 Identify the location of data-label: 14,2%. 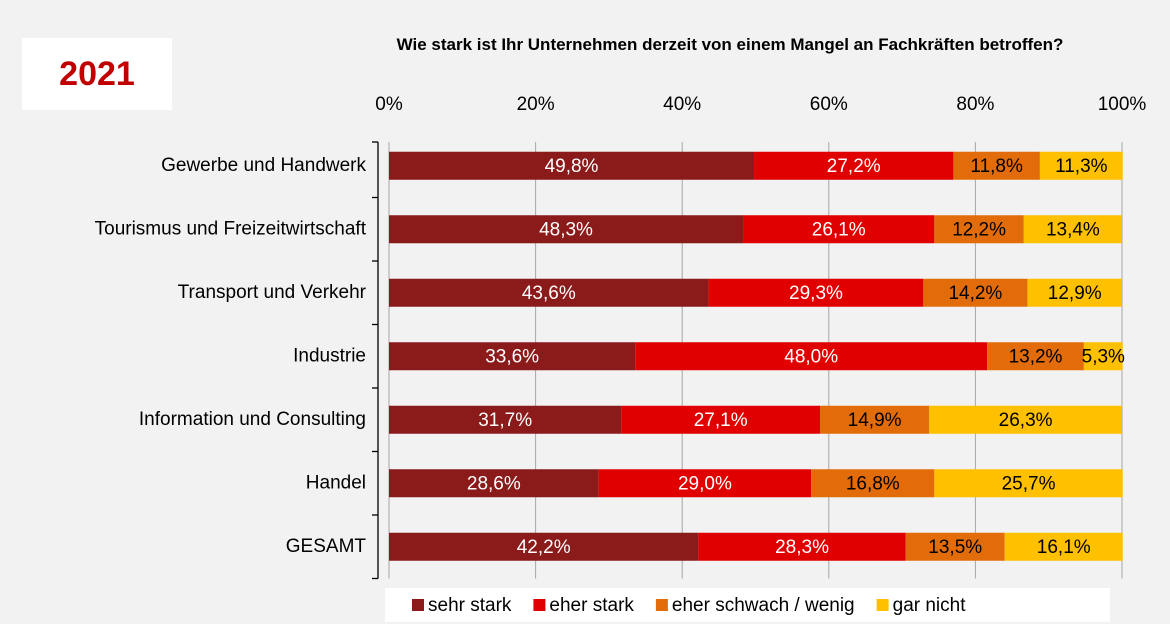
(975, 293).